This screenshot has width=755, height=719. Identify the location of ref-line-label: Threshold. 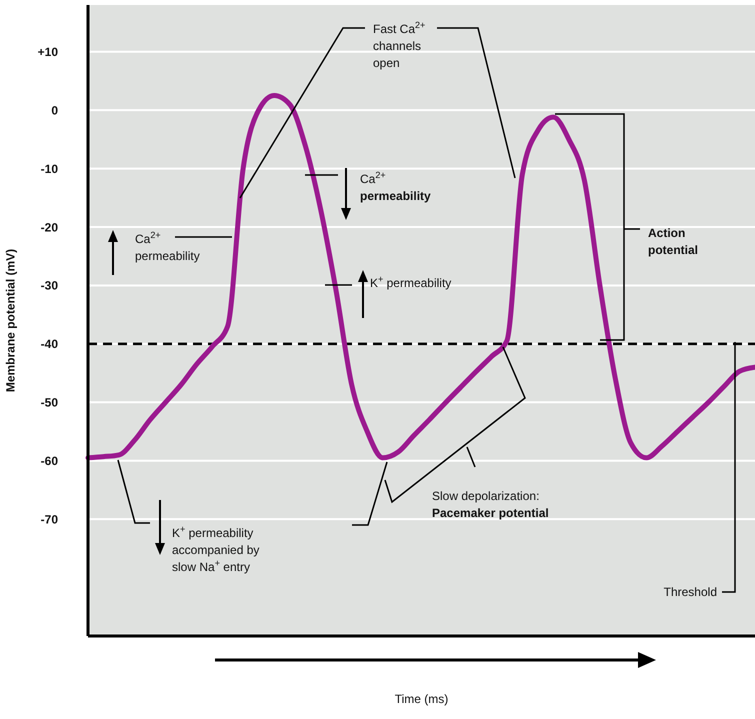
(690, 592).